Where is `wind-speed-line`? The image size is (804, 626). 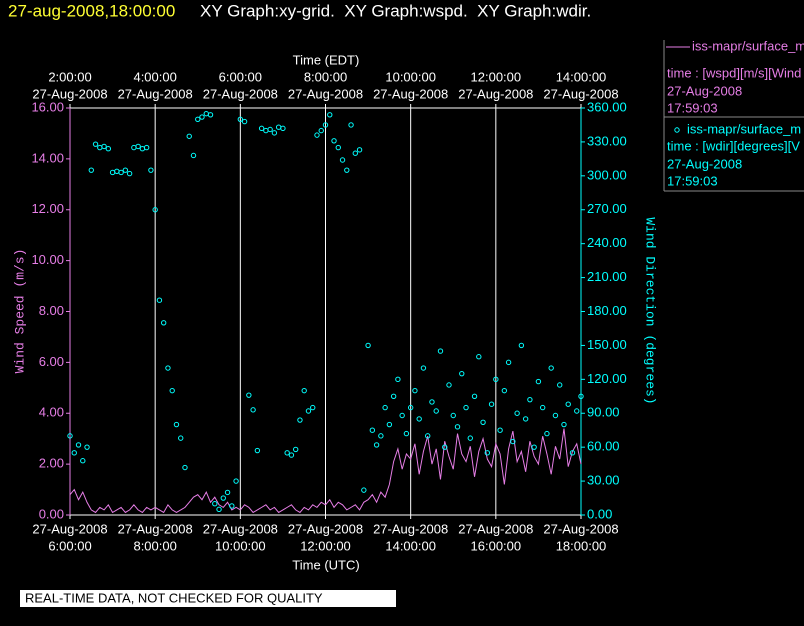
wind-speed-line is located at coordinates (325, 471).